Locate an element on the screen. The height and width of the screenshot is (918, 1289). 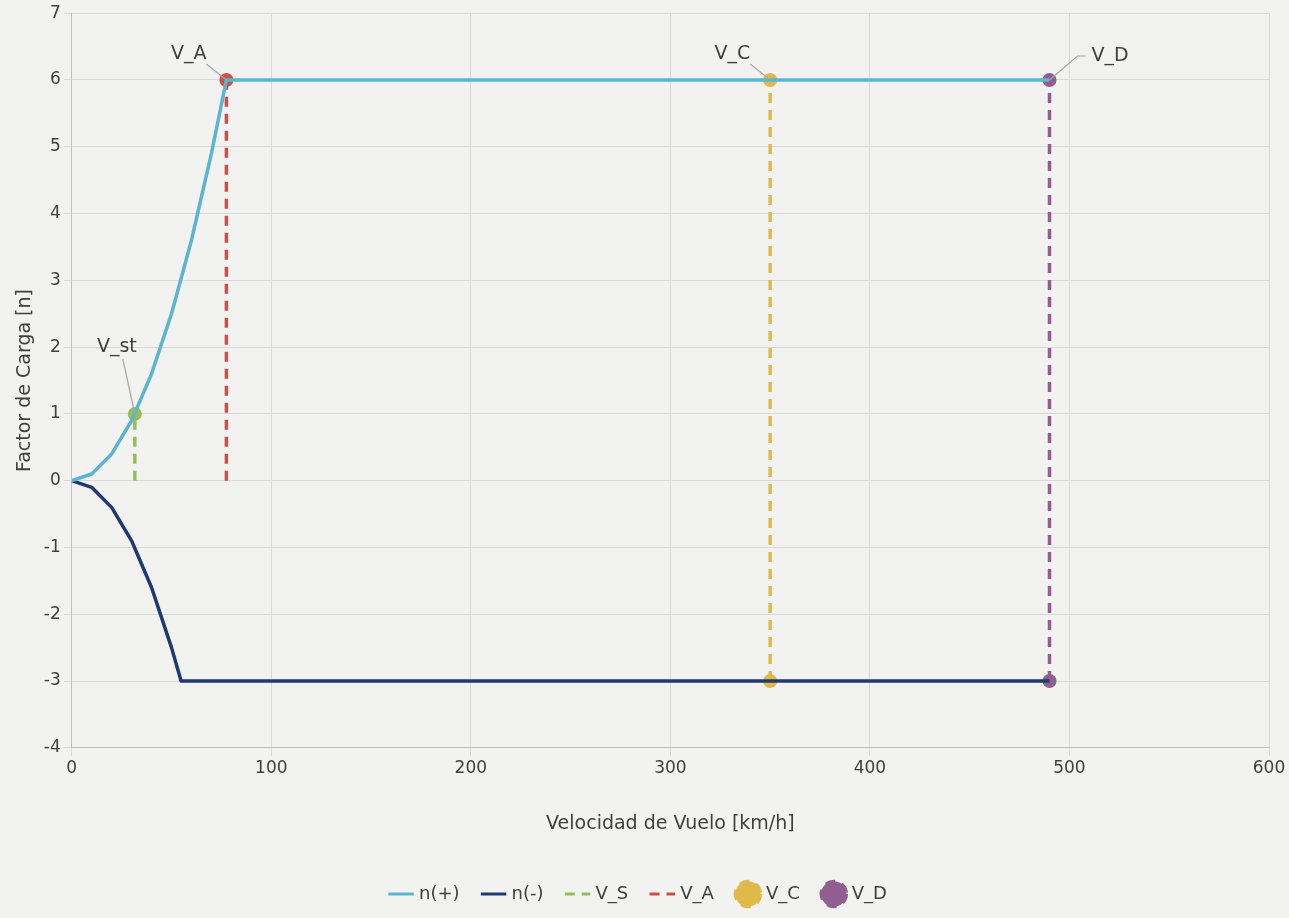
y-tick-label: 2 is located at coordinates (55, 345).